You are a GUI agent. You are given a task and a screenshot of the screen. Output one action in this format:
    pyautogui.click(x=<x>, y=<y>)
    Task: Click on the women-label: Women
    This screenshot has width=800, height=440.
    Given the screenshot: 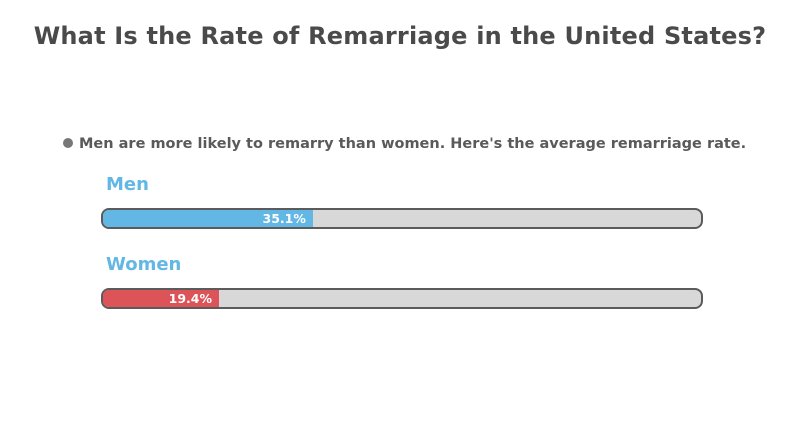 What is the action you would take?
    pyautogui.click(x=144, y=264)
    